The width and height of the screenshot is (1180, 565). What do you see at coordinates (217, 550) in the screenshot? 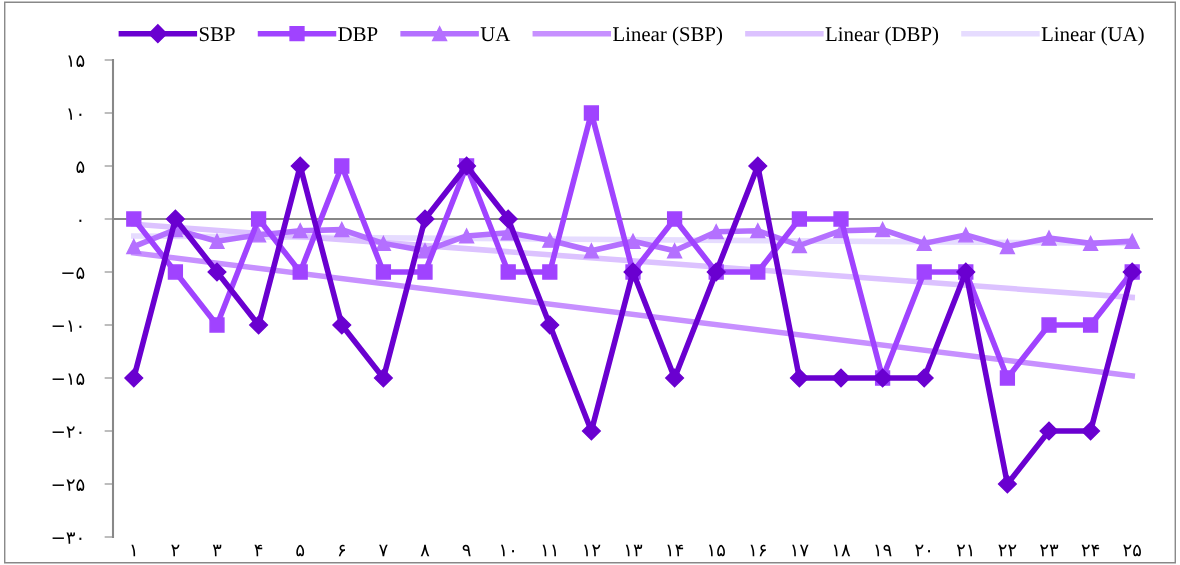
I see `x-tick-label: ۳` at bounding box center [217, 550].